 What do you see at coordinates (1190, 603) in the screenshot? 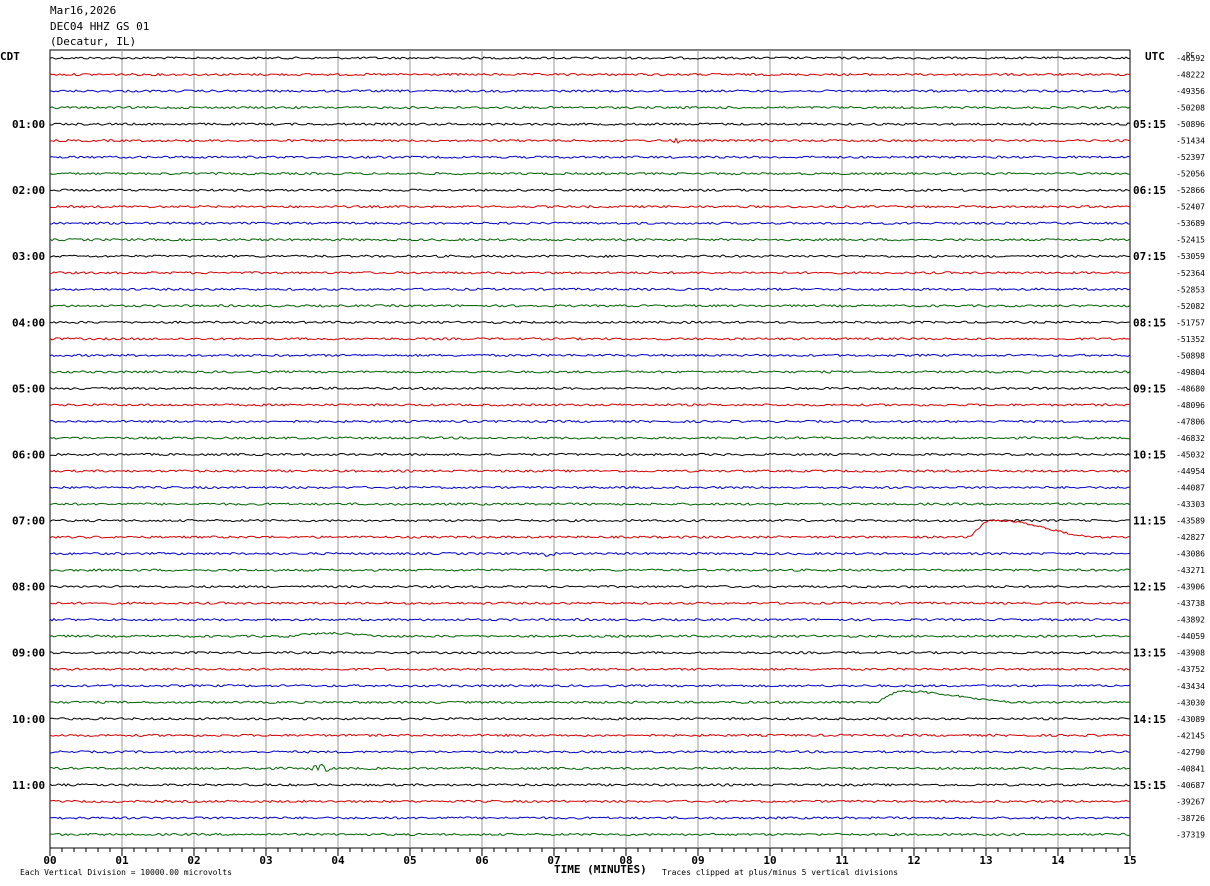
I see `dc-offset-label: -43738` at bounding box center [1190, 603].